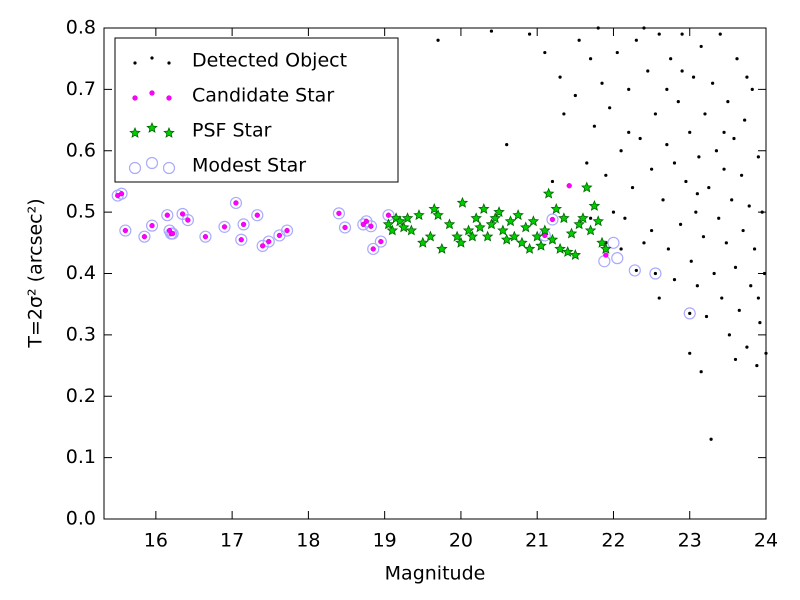  What do you see at coordinates (81, 212) in the screenshot?
I see `y-tick-label: 0.5` at bounding box center [81, 212].